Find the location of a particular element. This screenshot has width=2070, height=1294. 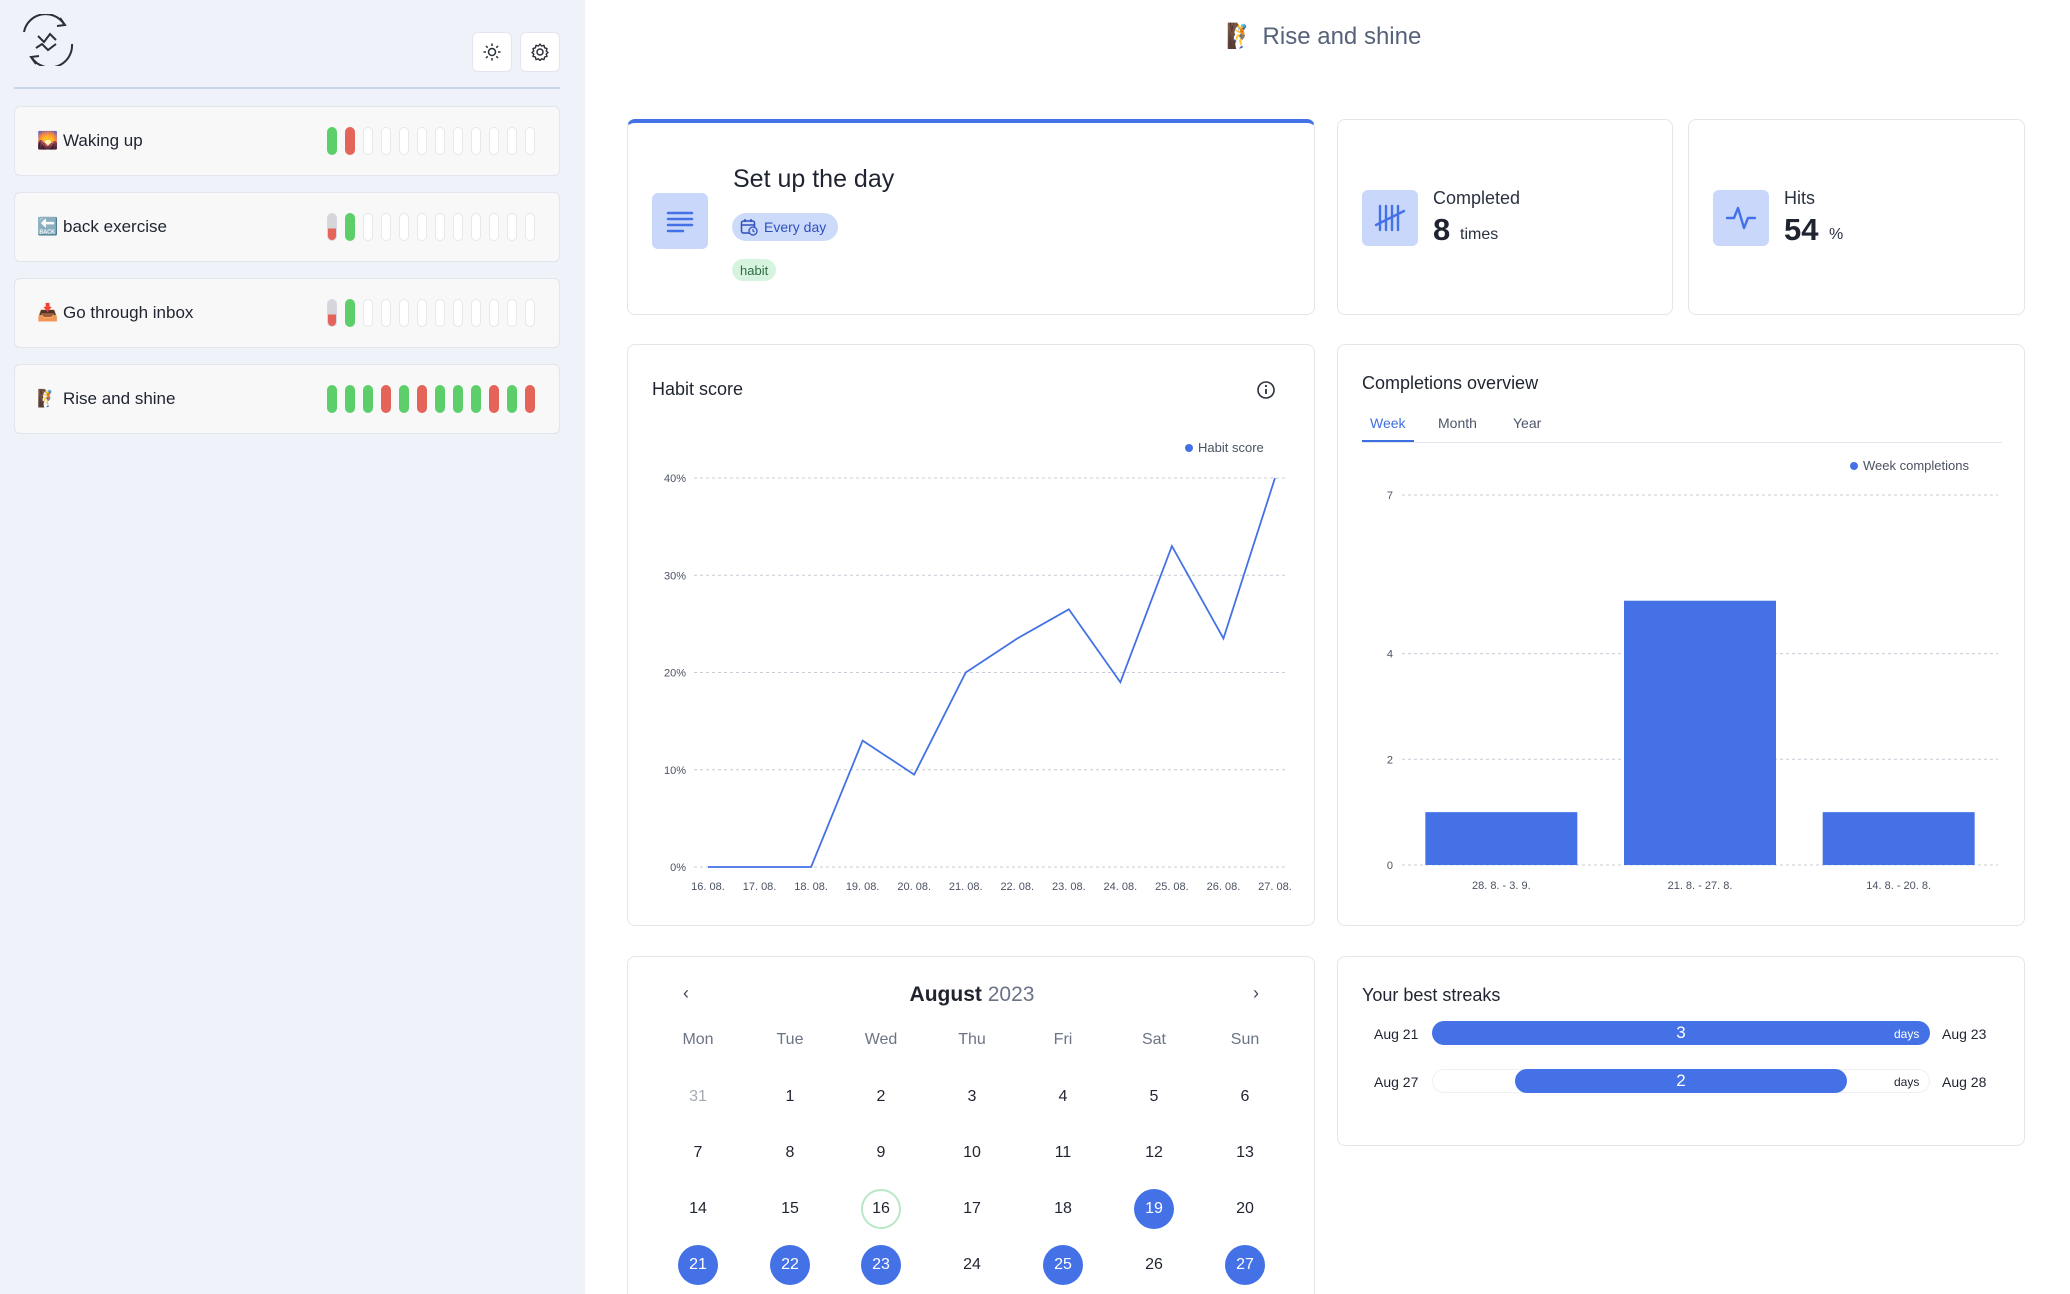

y-tick-label: 2 is located at coordinates (1390, 760).